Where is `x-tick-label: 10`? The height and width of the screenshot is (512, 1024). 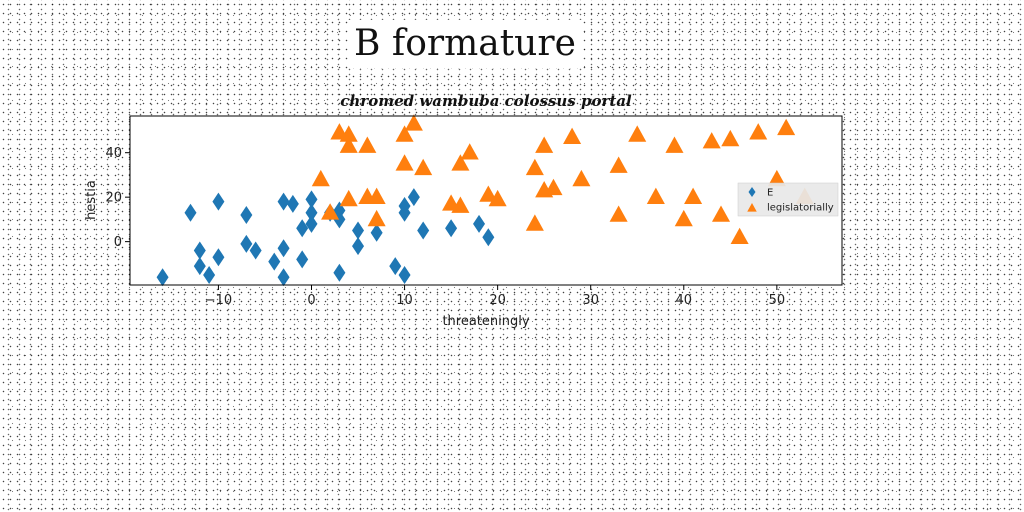
x-tick-label: 10 is located at coordinates (404, 300).